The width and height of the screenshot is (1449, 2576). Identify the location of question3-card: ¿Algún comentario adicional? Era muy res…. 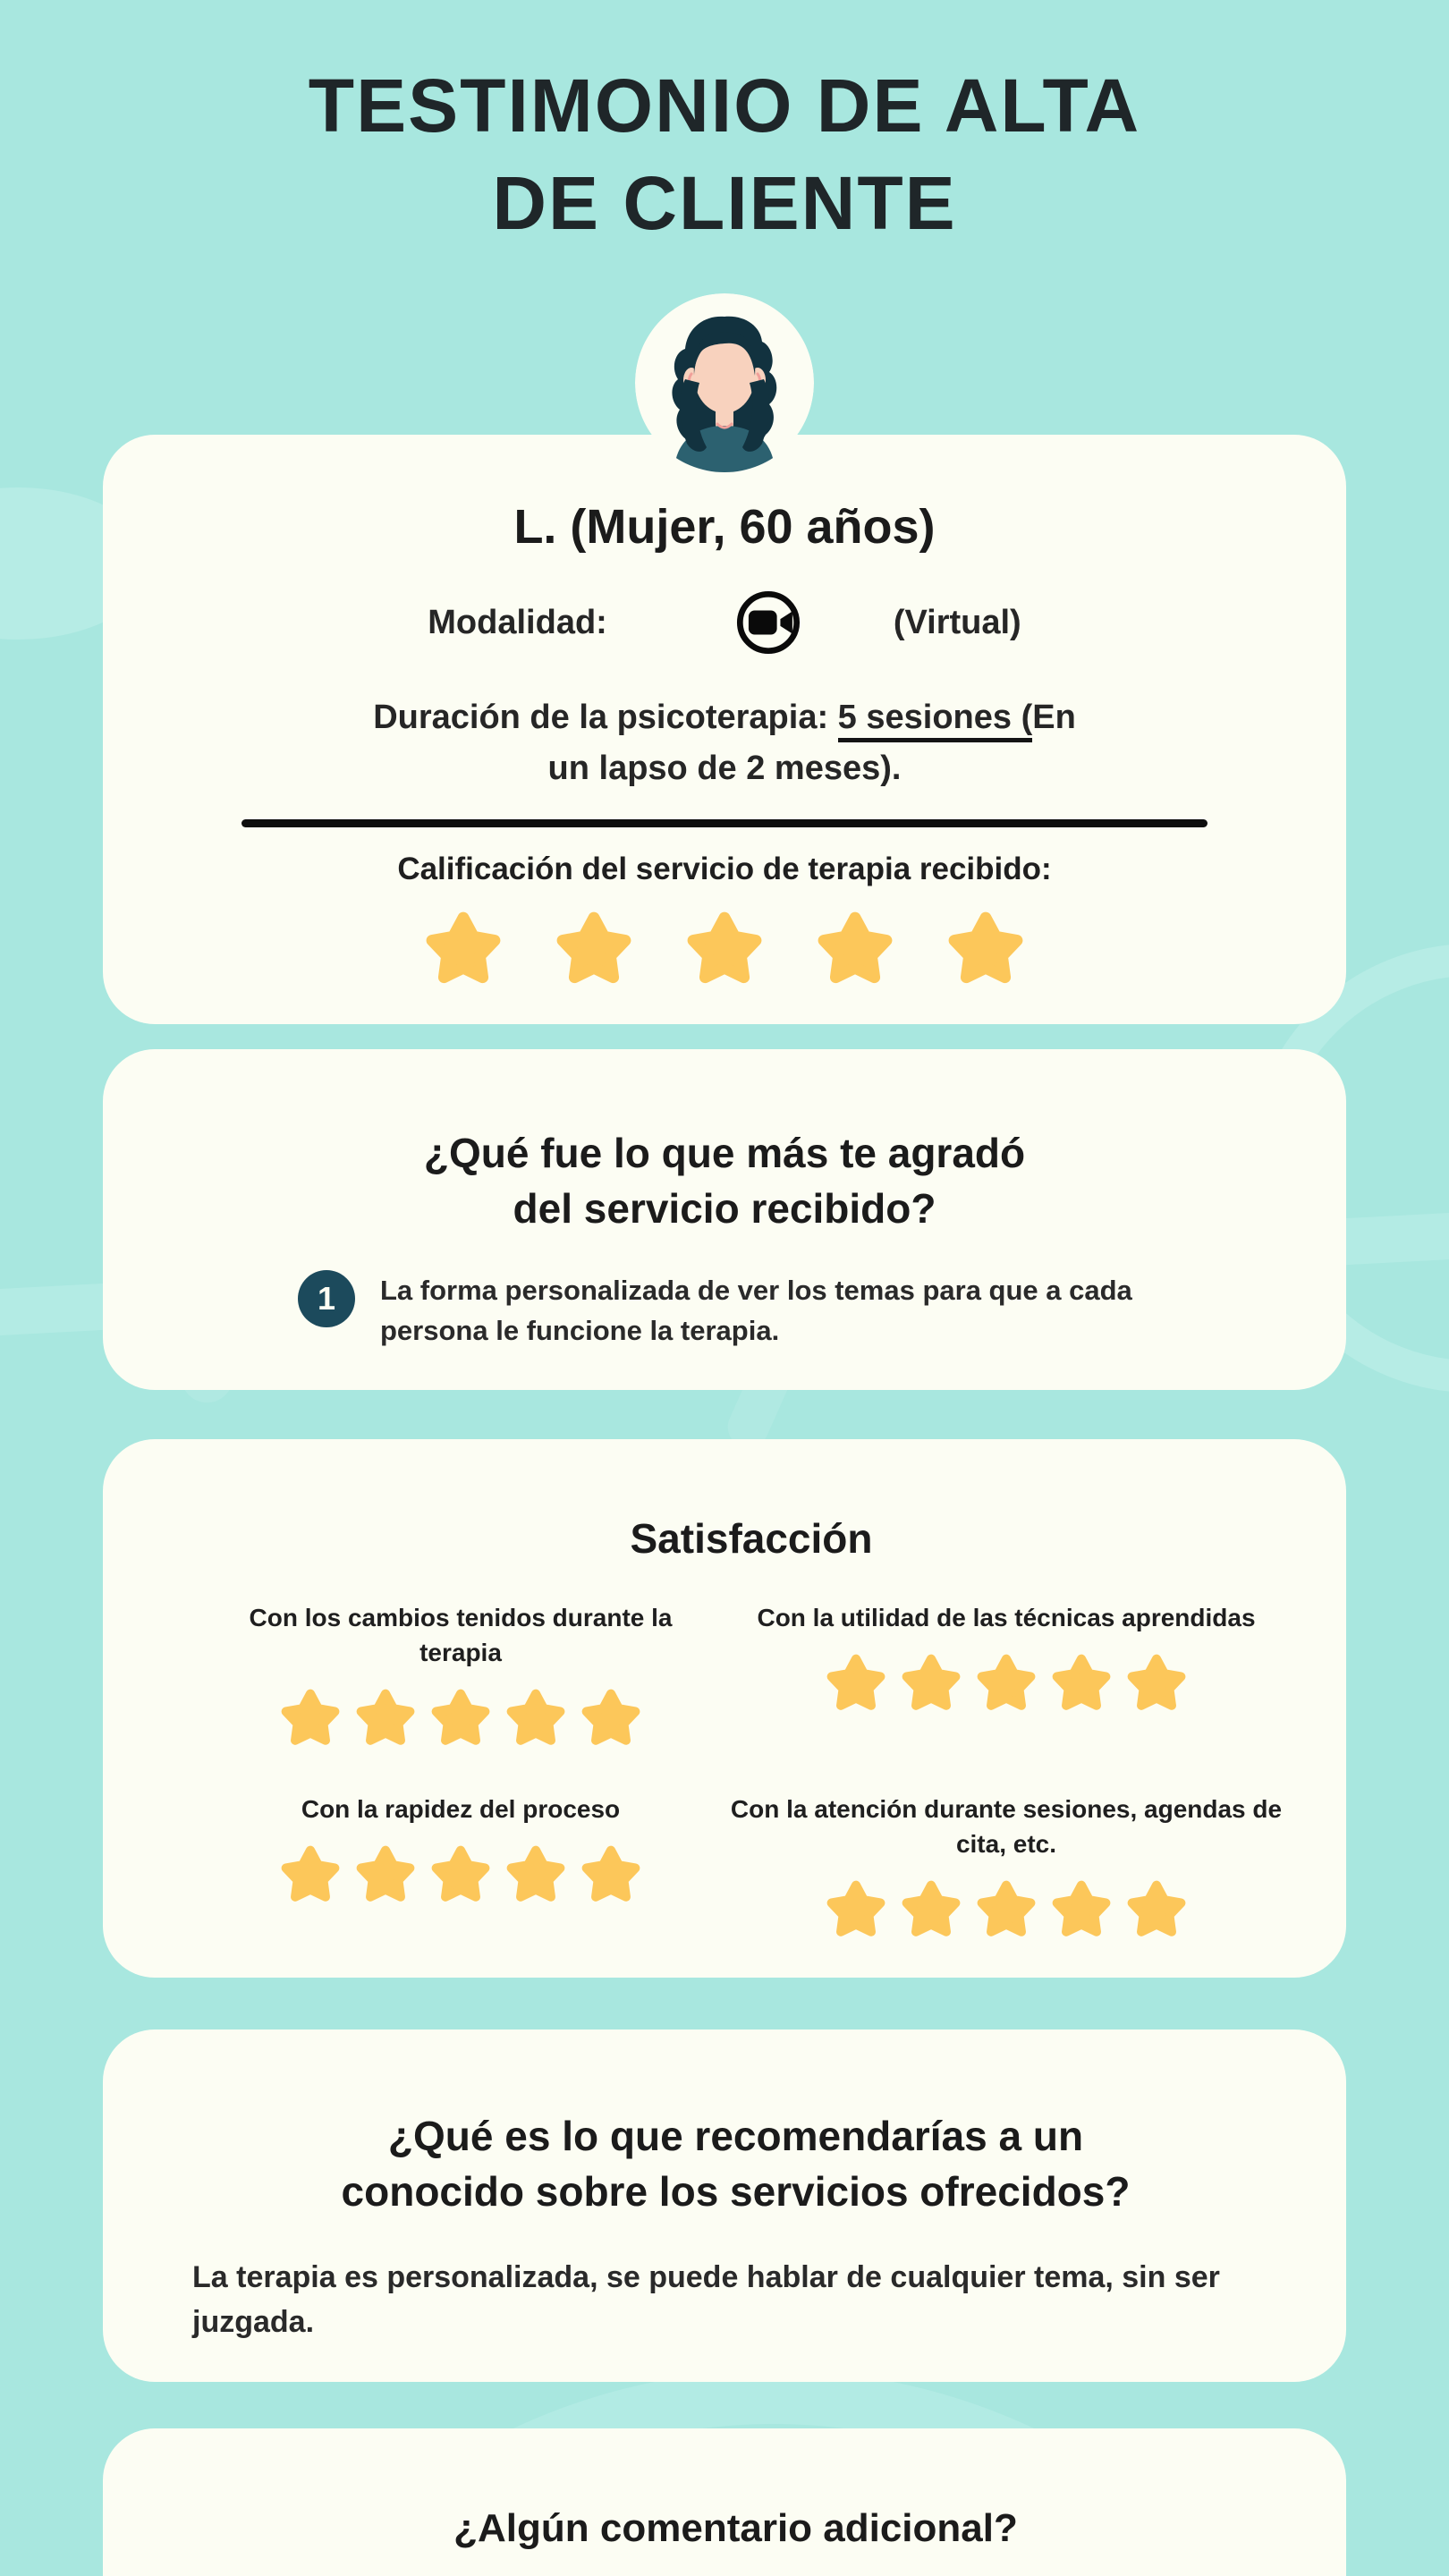
(724, 2502).